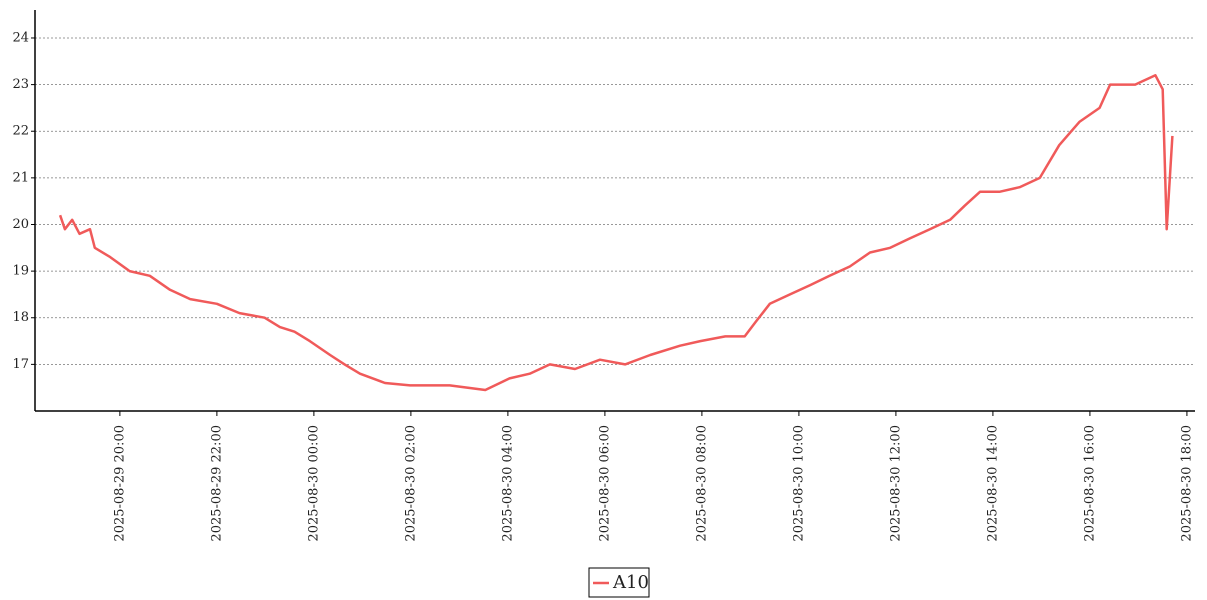  I want to click on y-tick-label: 20, so click(20, 224).